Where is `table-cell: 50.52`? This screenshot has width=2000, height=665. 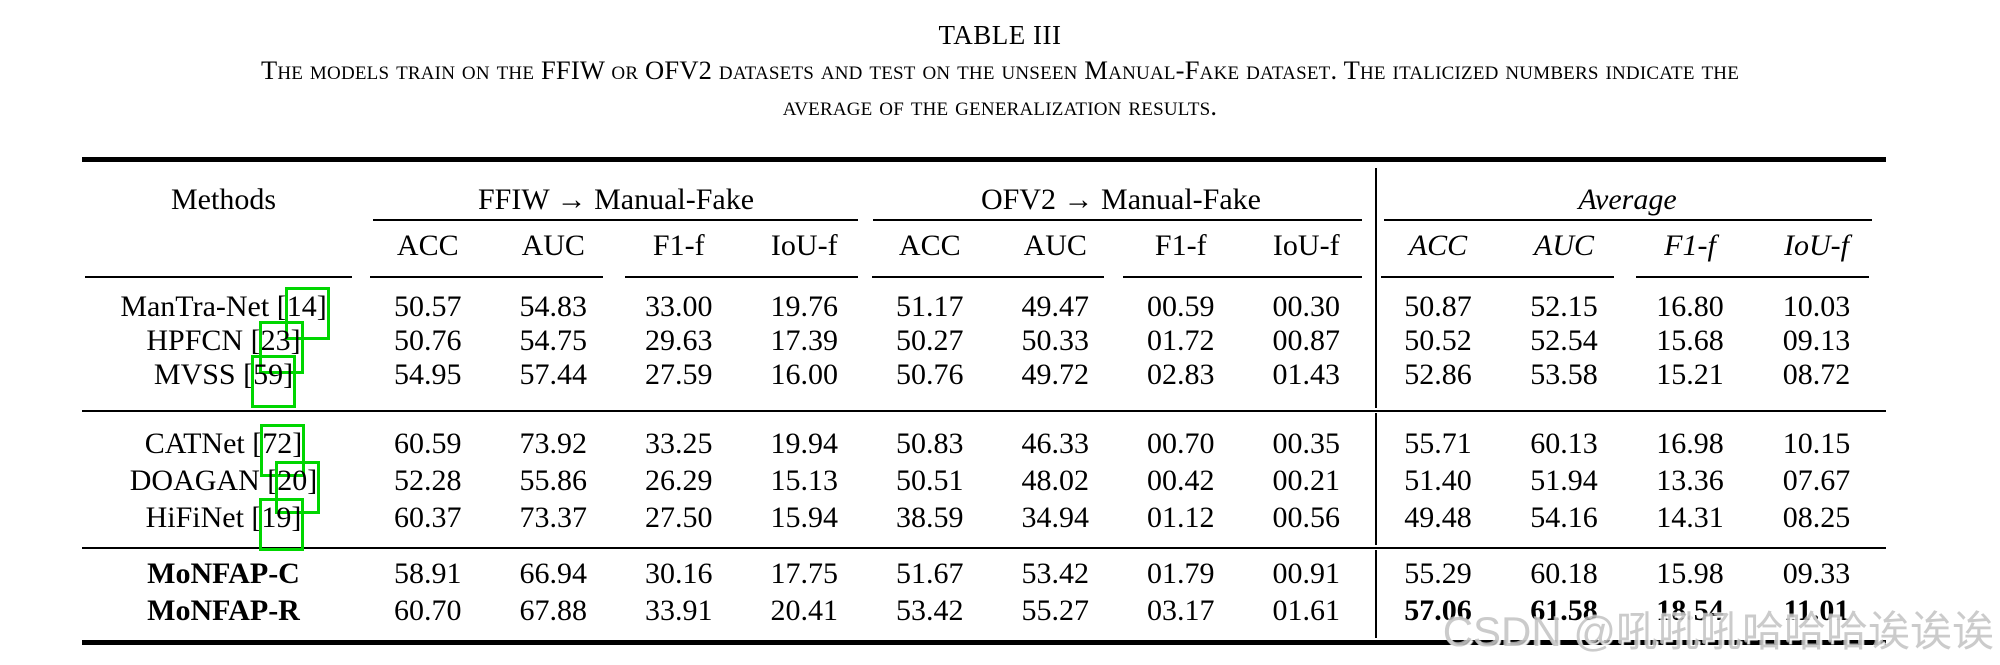 table-cell: 50.52 is located at coordinates (1438, 340).